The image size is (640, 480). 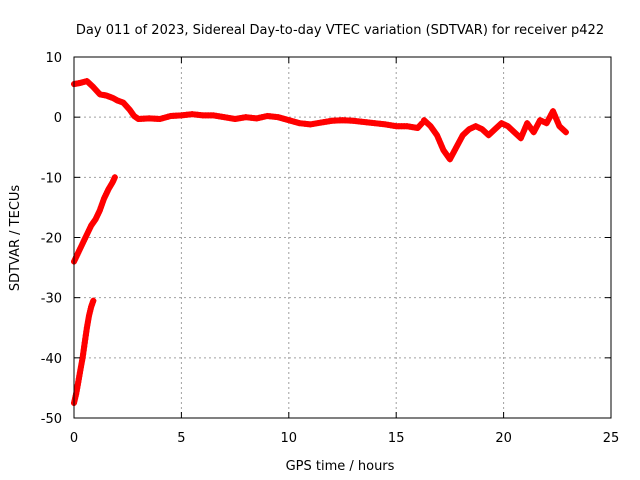 What do you see at coordinates (51, 419) in the screenshot?
I see `y-tick-label: -50` at bounding box center [51, 419].